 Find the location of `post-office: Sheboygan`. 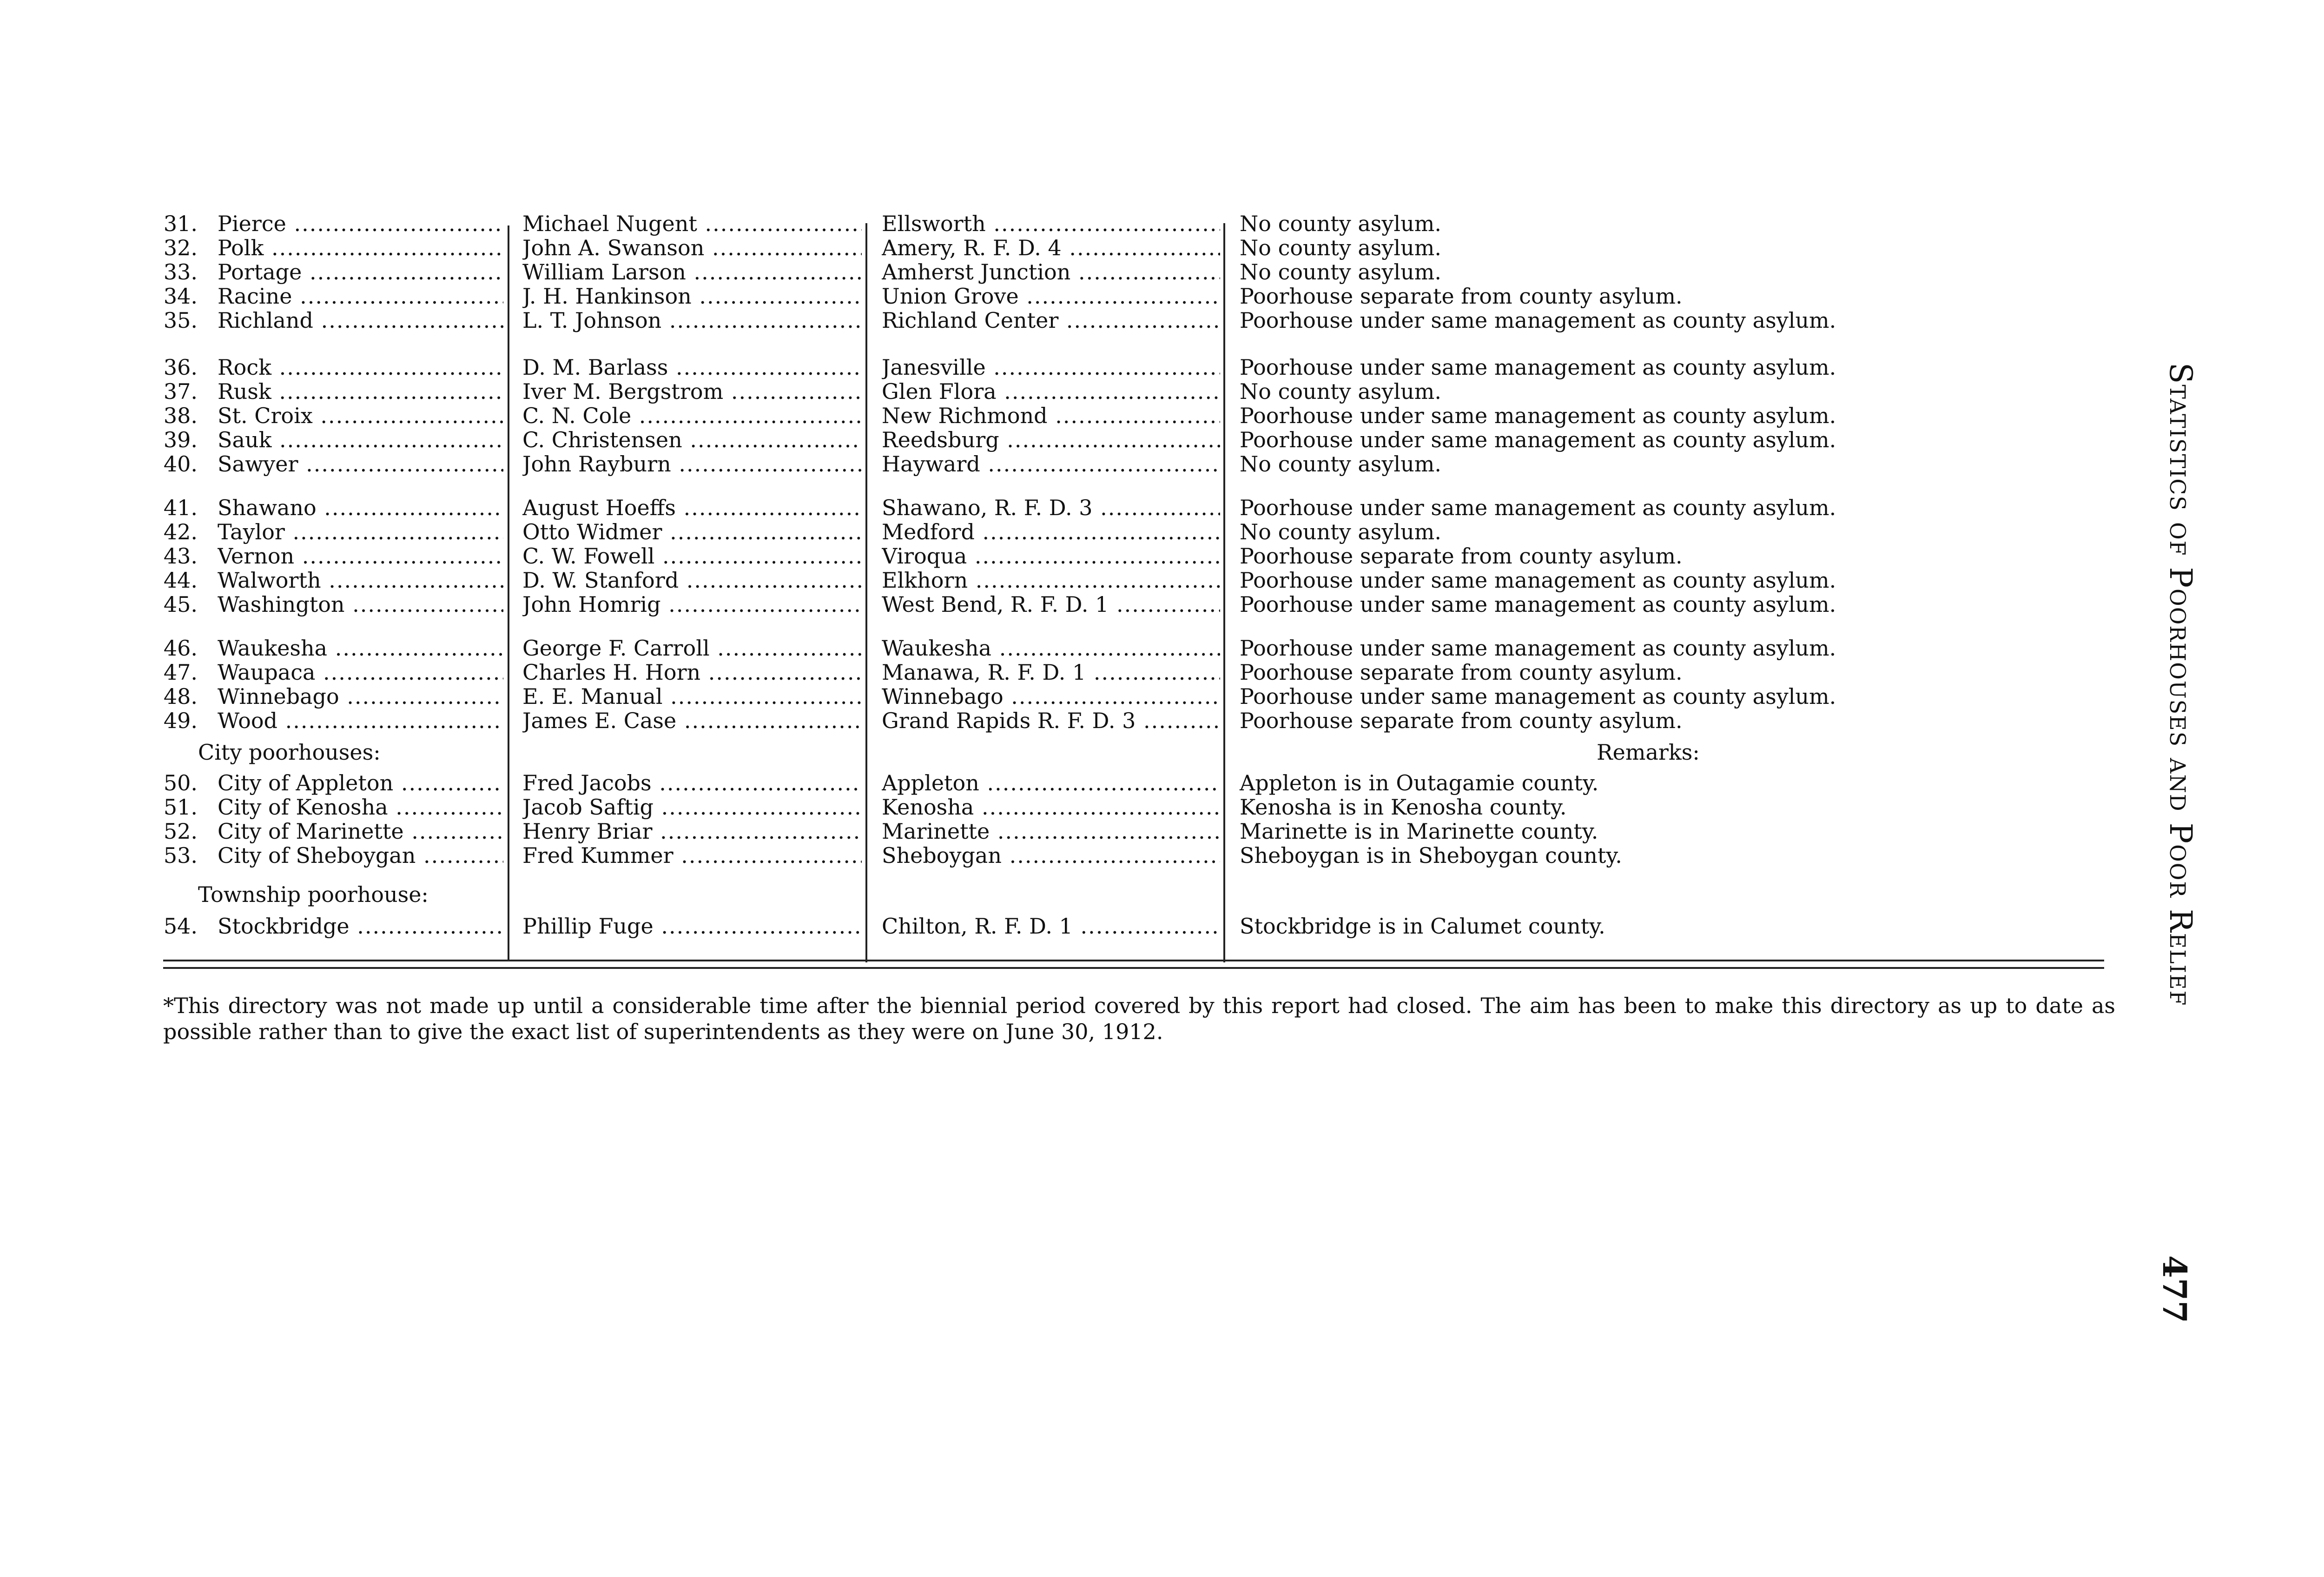

post-office: Sheboygan is located at coordinates (1051, 855).